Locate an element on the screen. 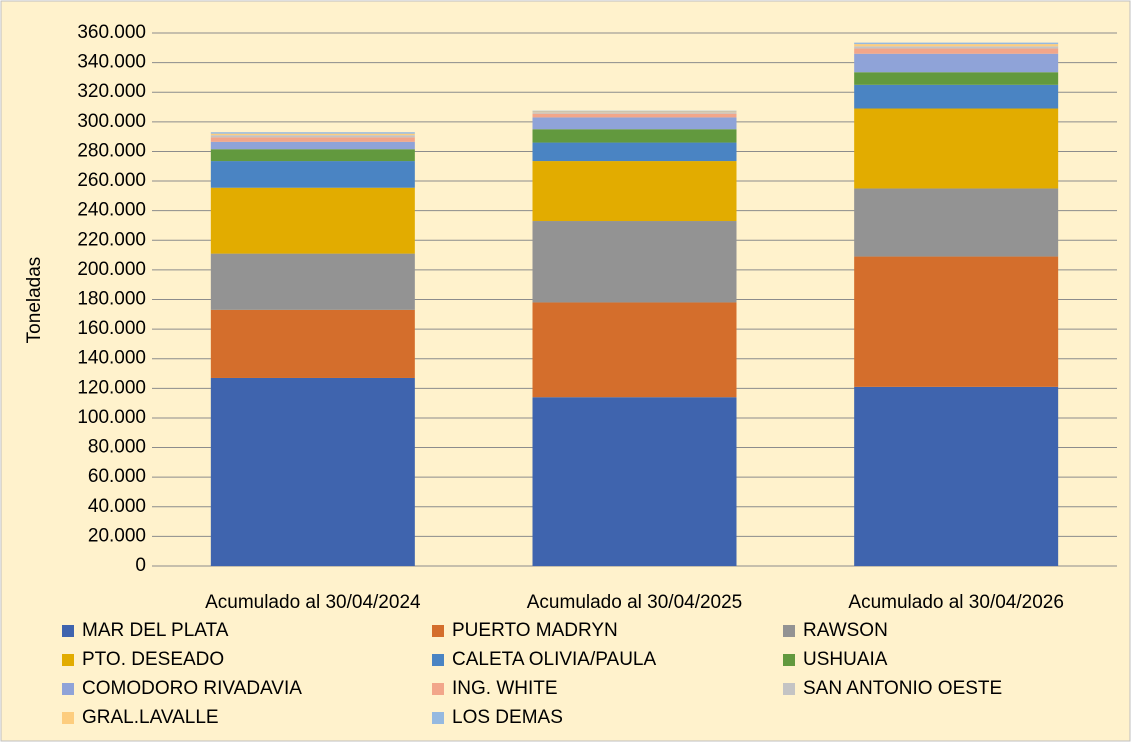  y-tick-label: 140.000 is located at coordinates (111, 358).